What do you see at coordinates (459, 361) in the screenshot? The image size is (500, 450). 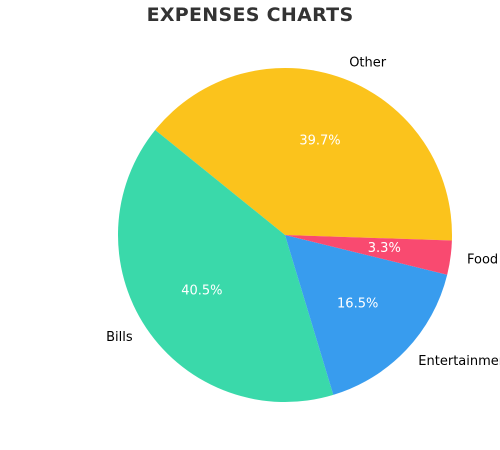 I see `category-label-entertainment: Entertainment` at bounding box center [459, 361].